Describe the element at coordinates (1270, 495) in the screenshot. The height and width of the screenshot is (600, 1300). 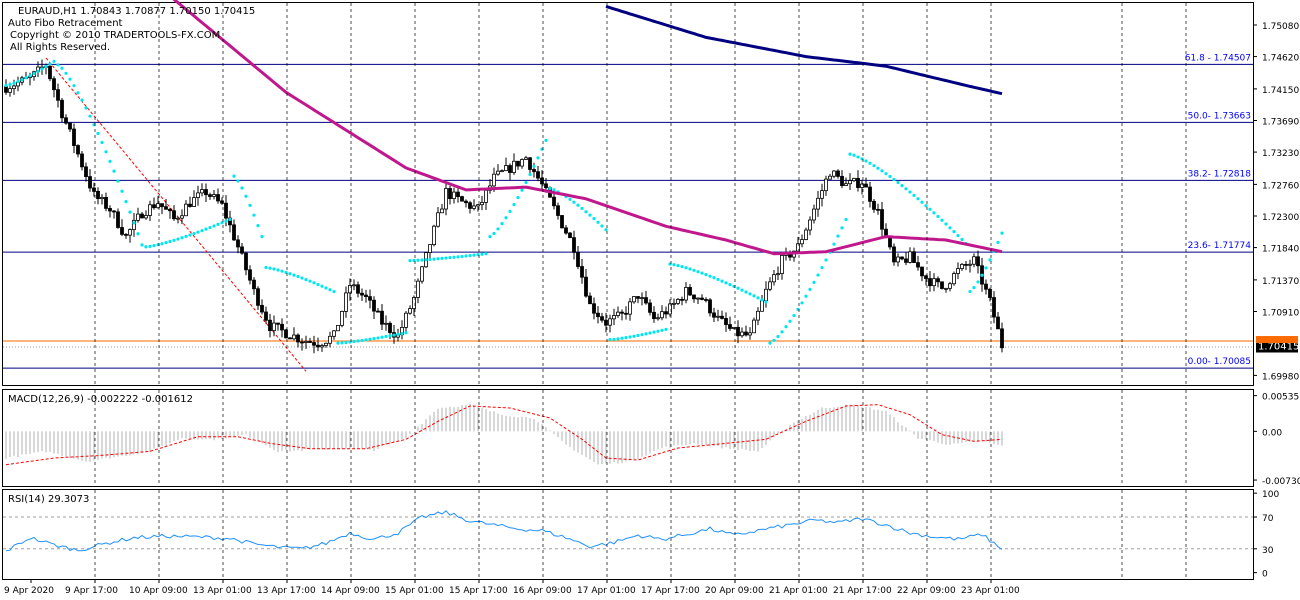
I see `rsi-axis-label: 100` at that location.